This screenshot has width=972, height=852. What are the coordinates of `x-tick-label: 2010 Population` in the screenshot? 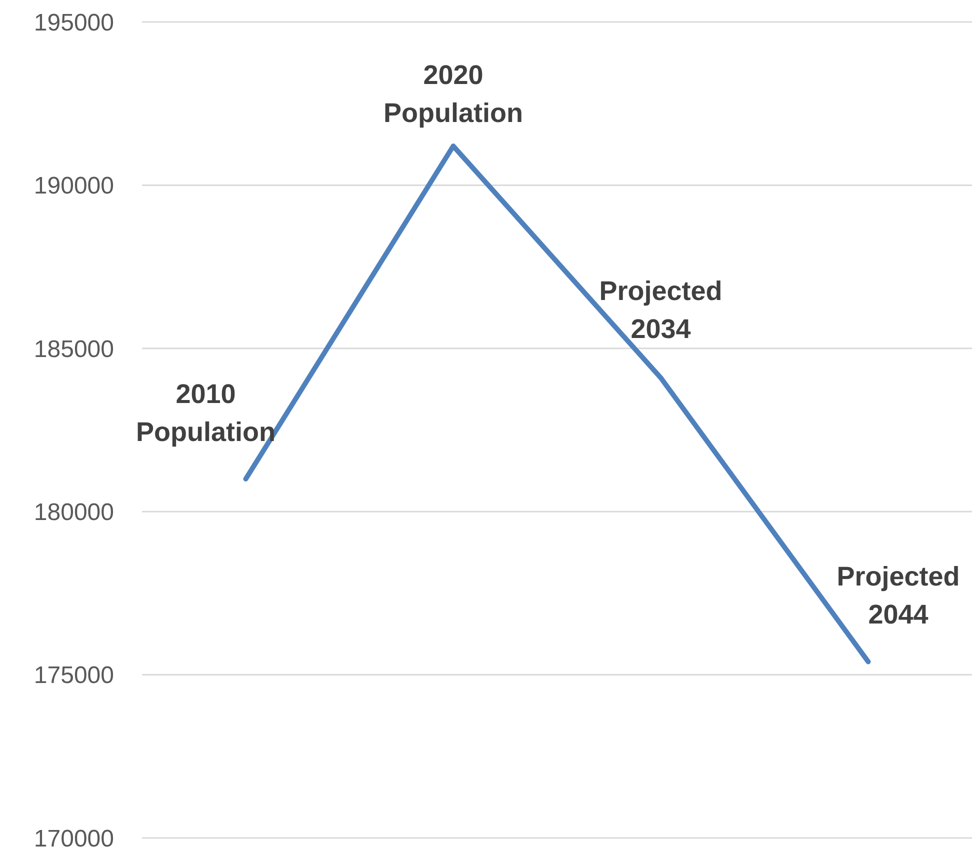 It's located at (206, 412).